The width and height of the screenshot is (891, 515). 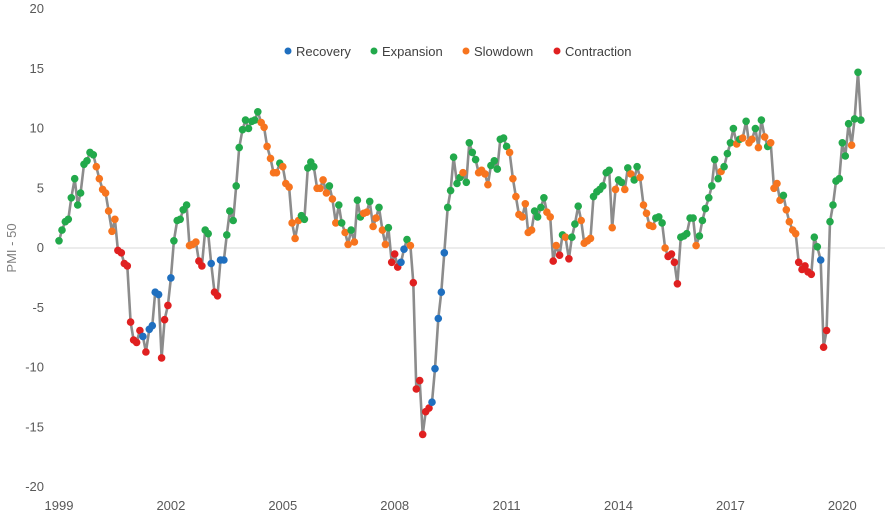 I want to click on x-tick-label: 2014, so click(x=618, y=505).